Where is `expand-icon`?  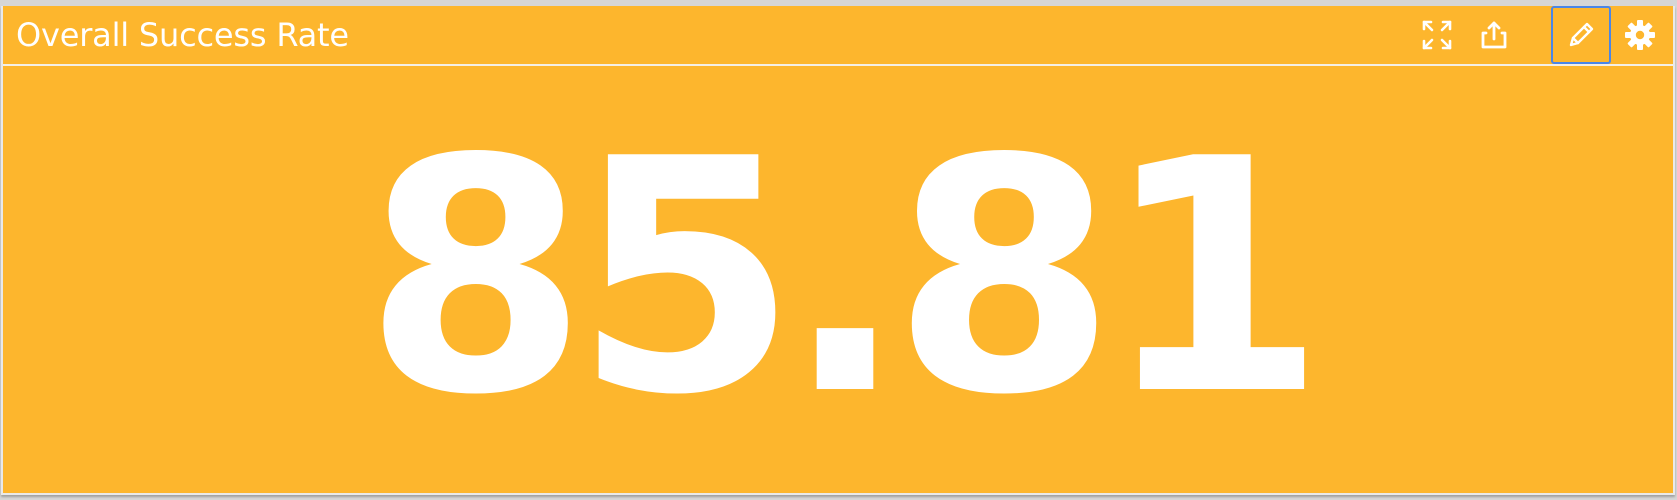
expand-icon is located at coordinates (1437, 35).